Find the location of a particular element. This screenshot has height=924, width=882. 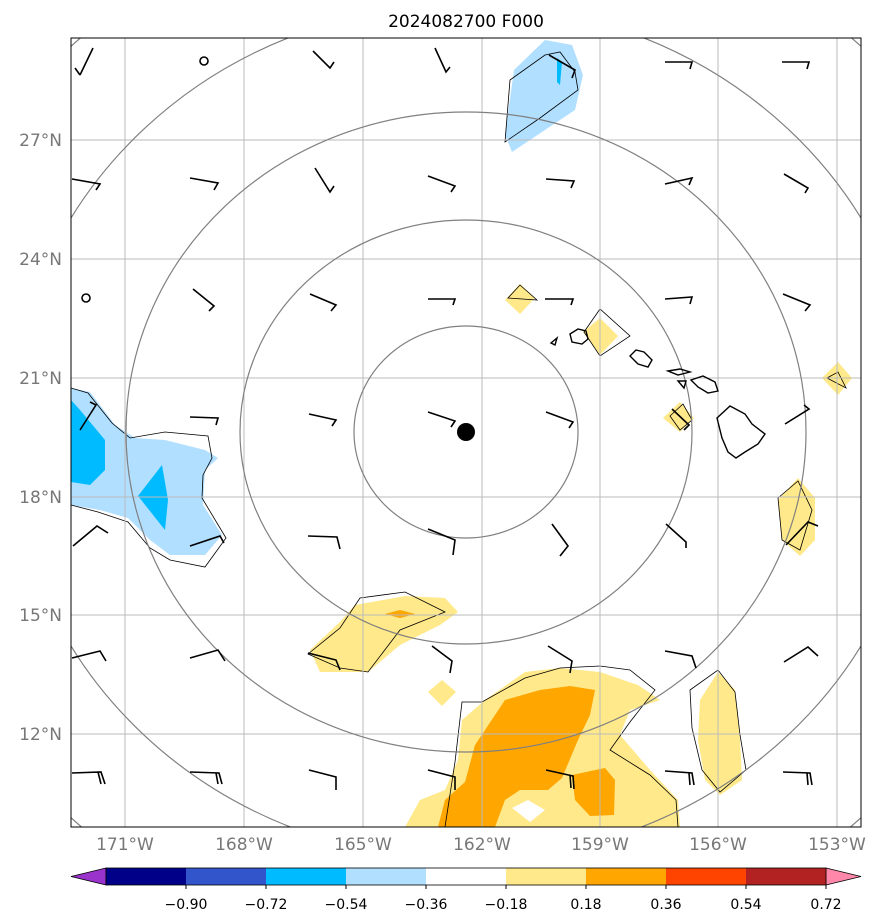

colorbar-frame is located at coordinates (466, 876).